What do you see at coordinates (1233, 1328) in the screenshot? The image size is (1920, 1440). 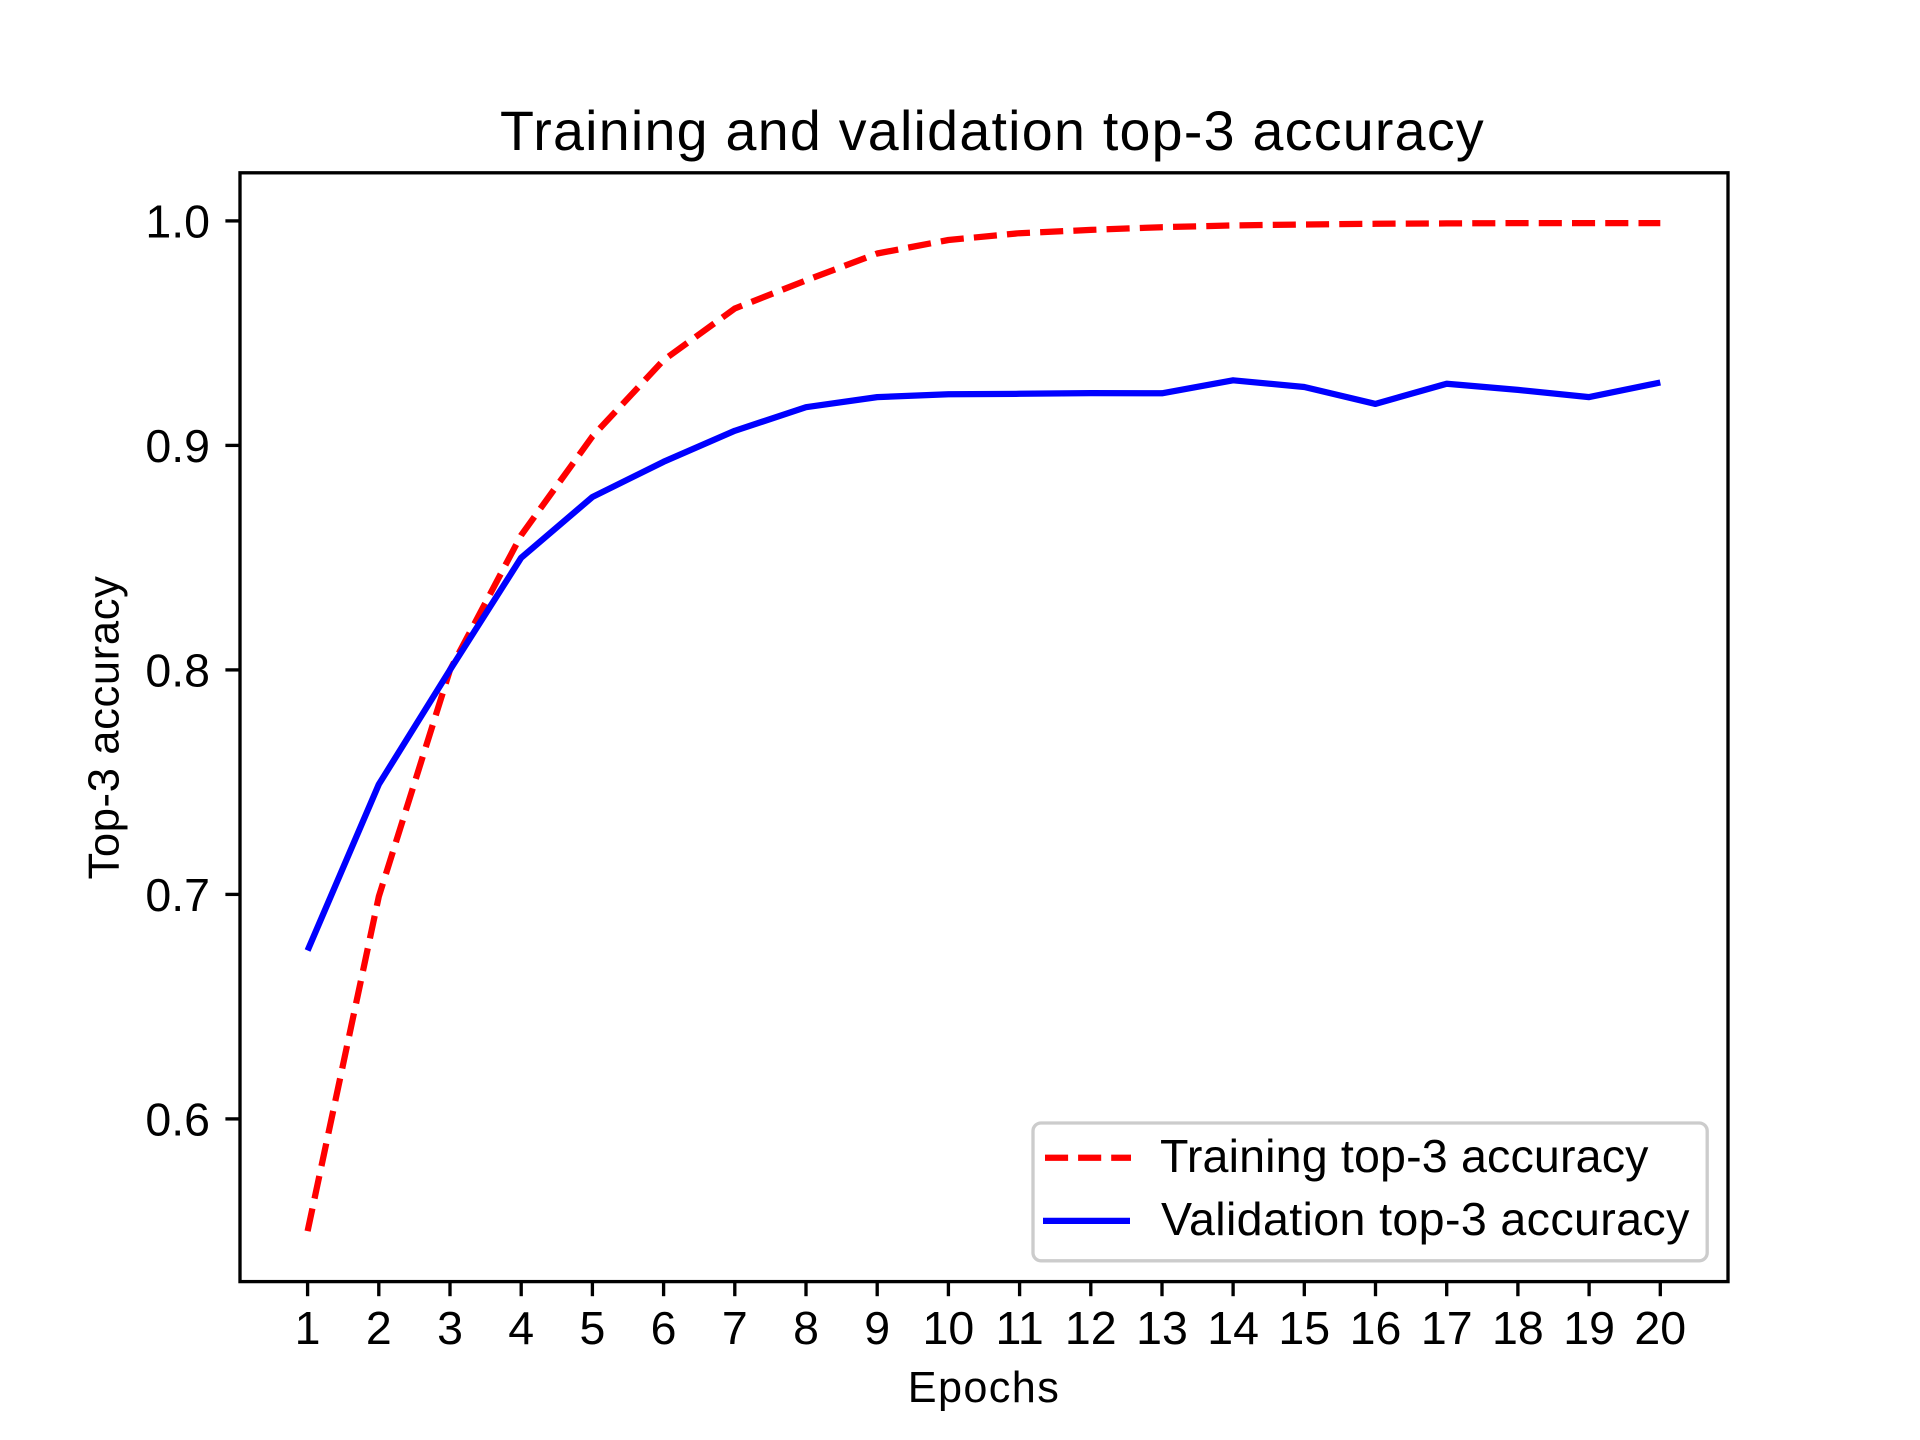 I see `svg-text: 14` at bounding box center [1233, 1328].